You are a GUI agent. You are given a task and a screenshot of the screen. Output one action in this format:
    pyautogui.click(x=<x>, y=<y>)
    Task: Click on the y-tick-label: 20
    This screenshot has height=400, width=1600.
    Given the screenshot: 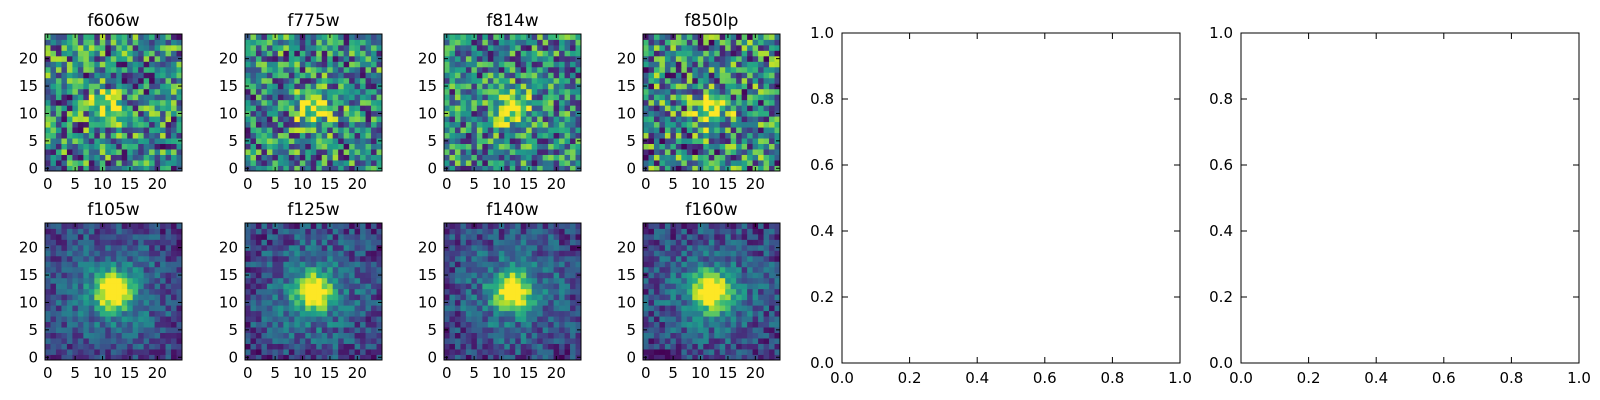 What is the action you would take?
    pyautogui.click(x=626, y=59)
    